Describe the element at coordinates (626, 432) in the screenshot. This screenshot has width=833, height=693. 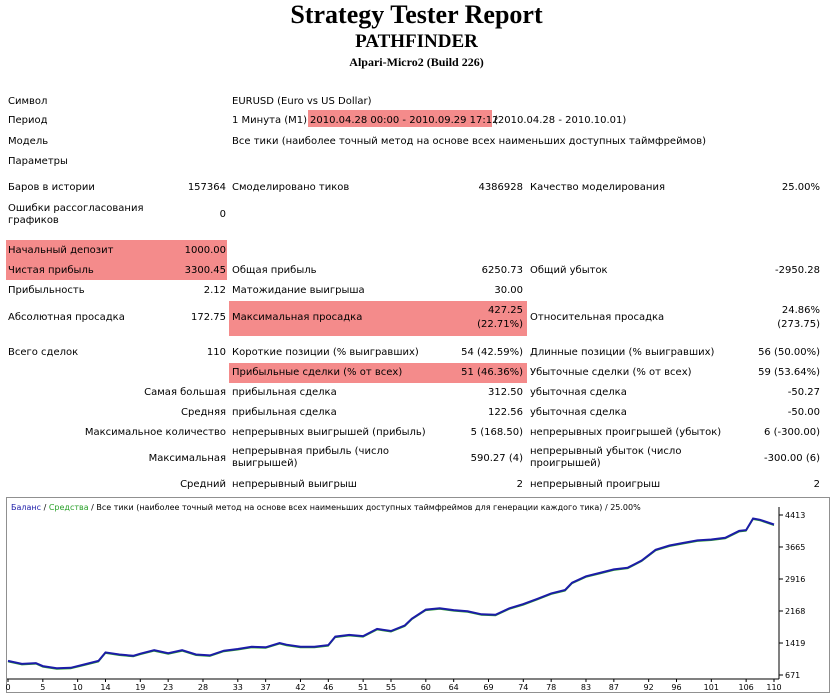
I see `cons-losses-label: непрерывных проигрышей (убыток)` at that location.